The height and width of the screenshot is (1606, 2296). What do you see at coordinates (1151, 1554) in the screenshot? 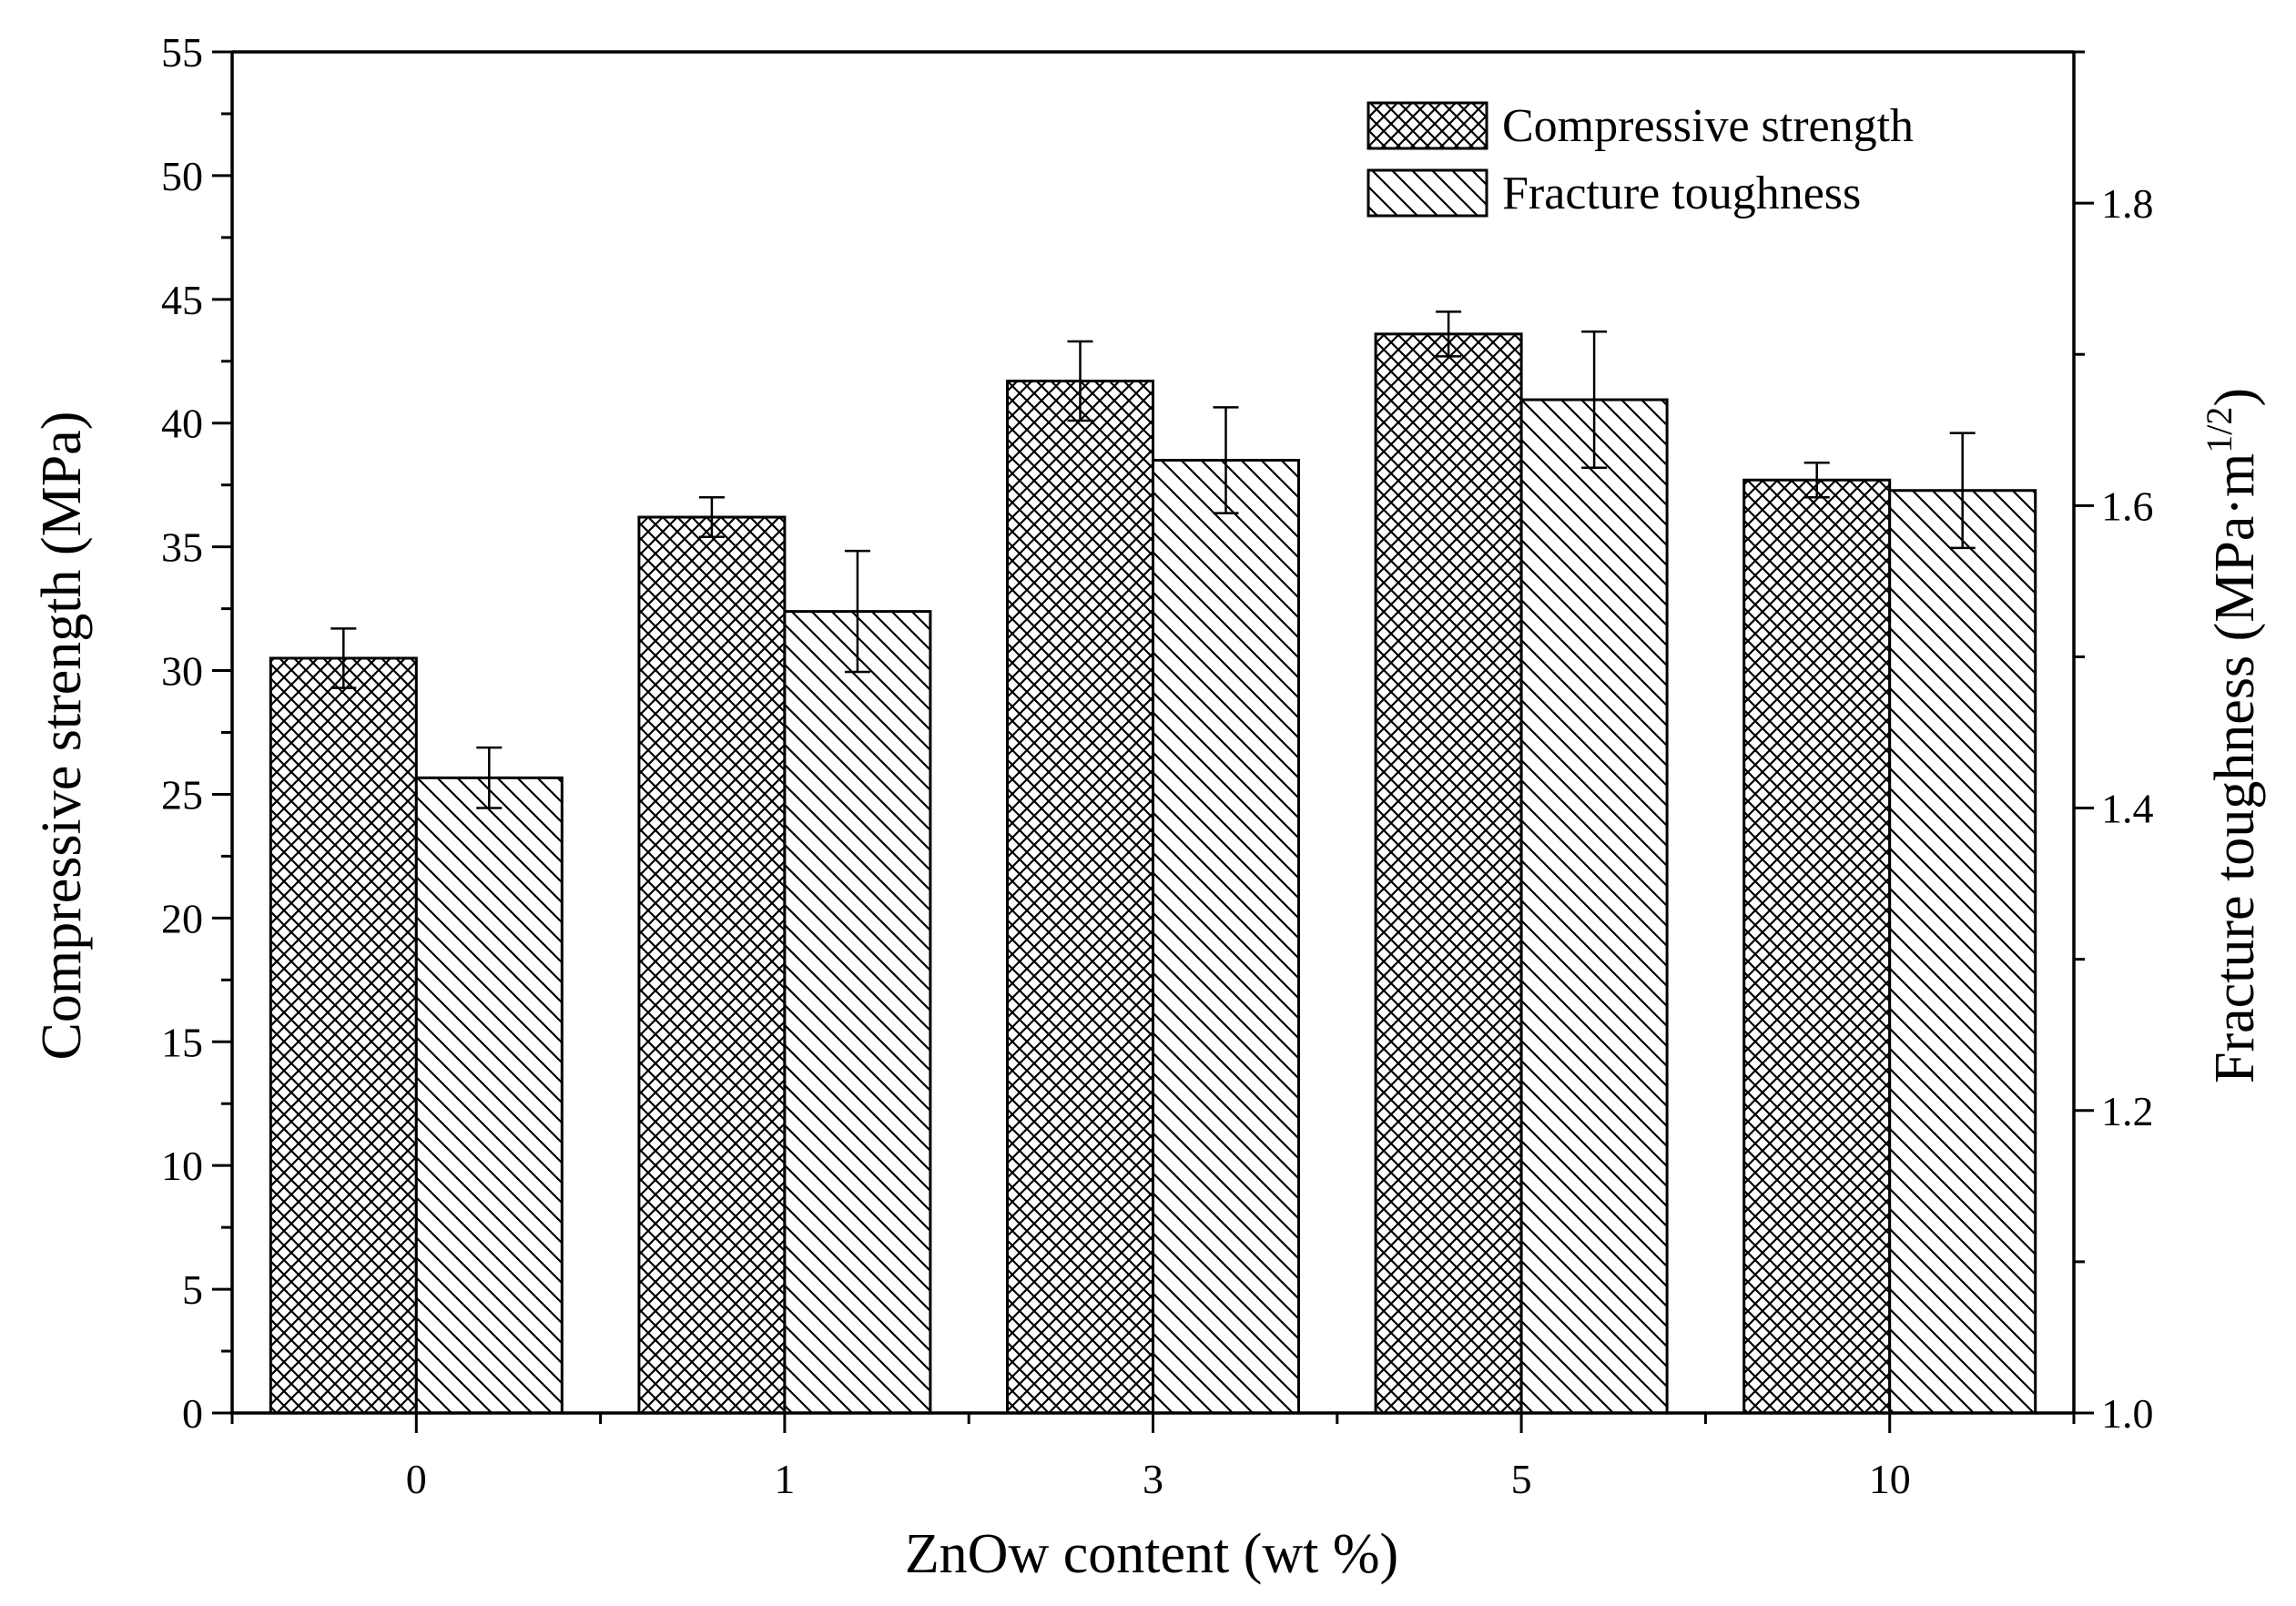
I see `x-axis-title: ZnOw content (wt %)` at bounding box center [1151, 1554].